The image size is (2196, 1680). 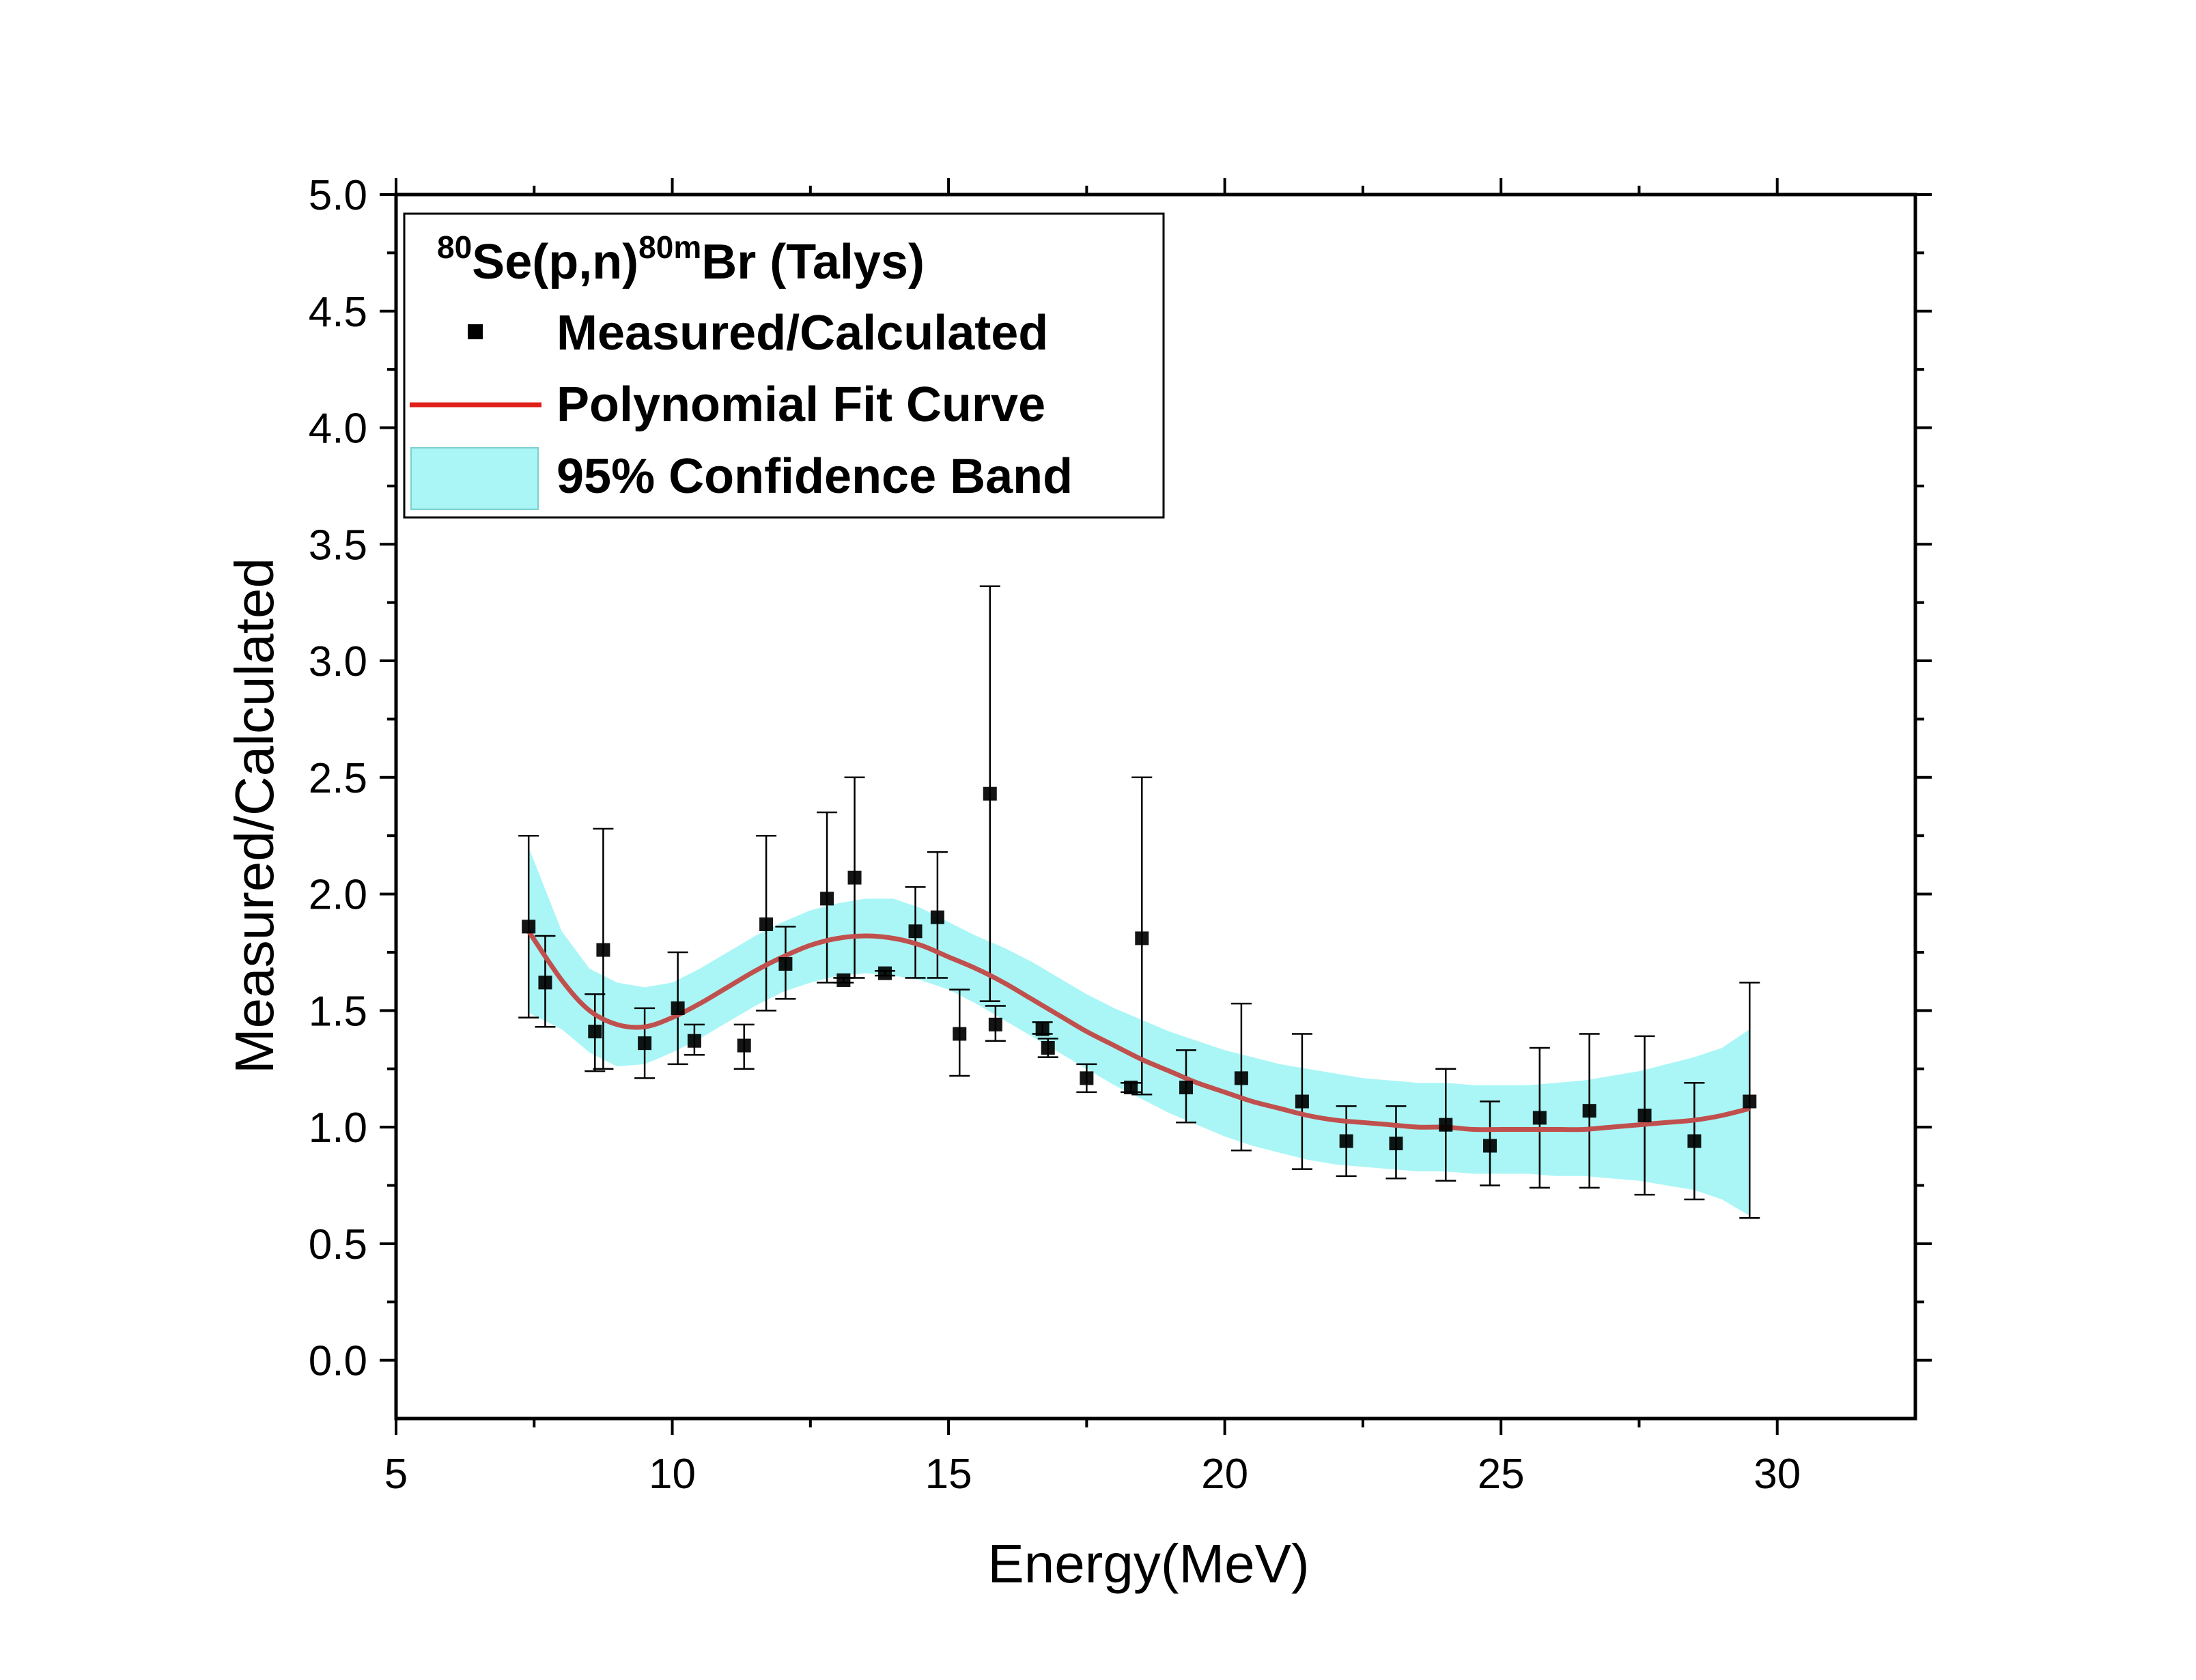 I want to click on y-tick-label: 2.0, so click(x=338, y=895).